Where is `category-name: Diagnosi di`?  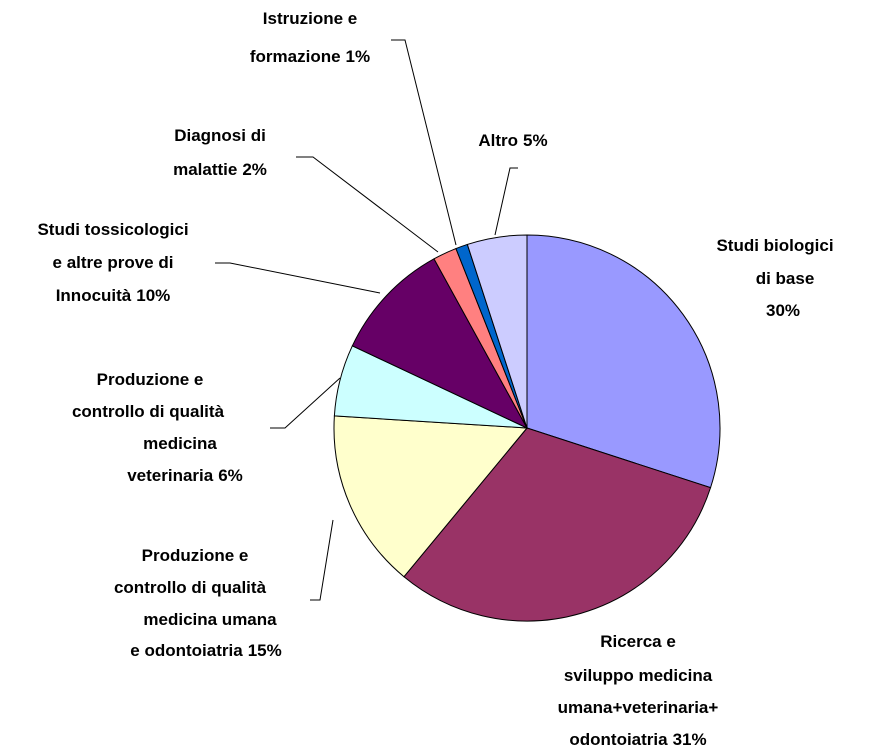
category-name: Diagnosi di is located at coordinates (220, 135).